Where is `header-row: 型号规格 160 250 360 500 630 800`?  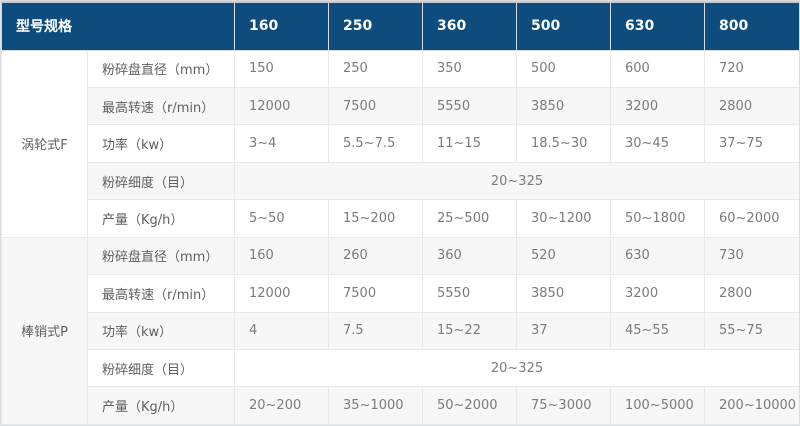
header-row: 型号规格 160 250 360 500 630 800 is located at coordinates (400, 26).